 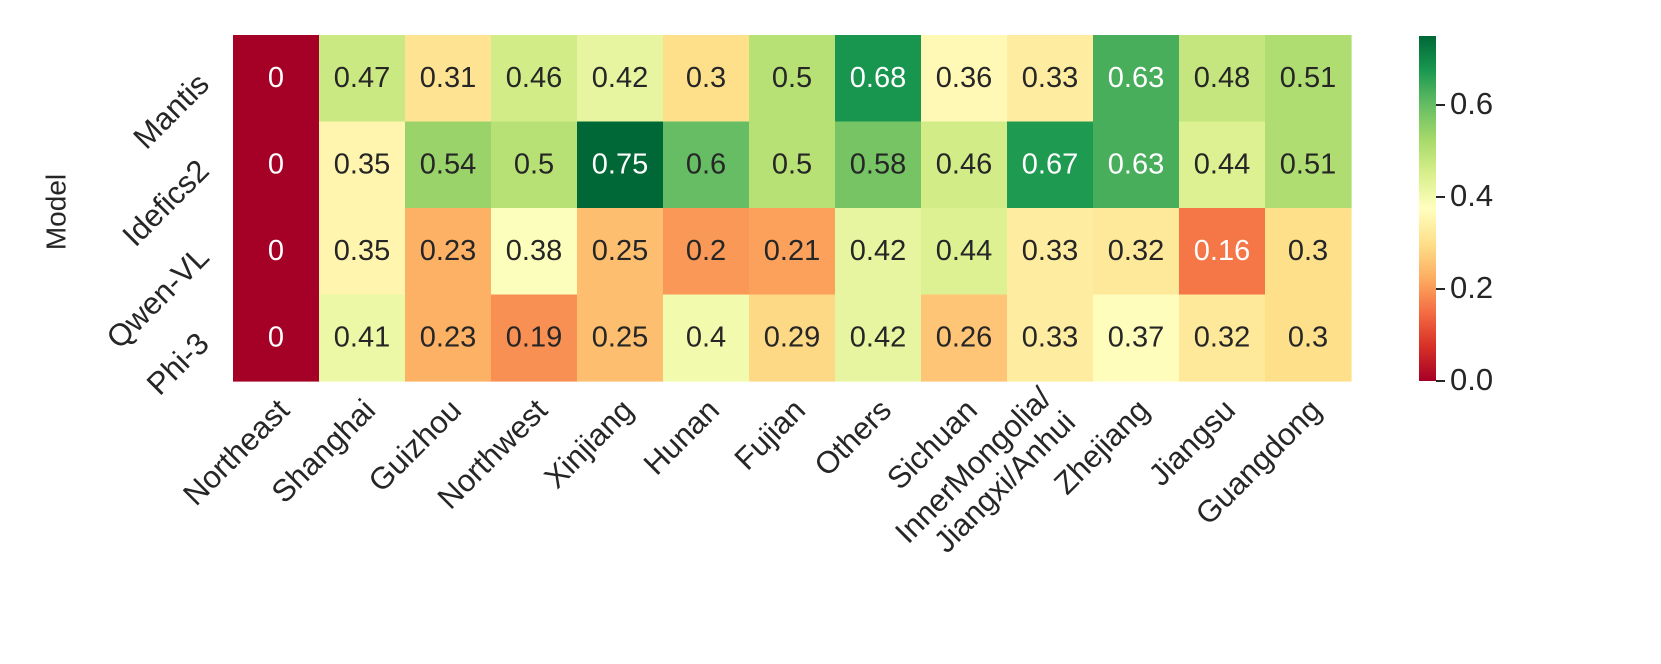 What do you see at coordinates (1471, 103) in the screenshot?
I see `colorbar-tick-label: 0.6` at bounding box center [1471, 103].